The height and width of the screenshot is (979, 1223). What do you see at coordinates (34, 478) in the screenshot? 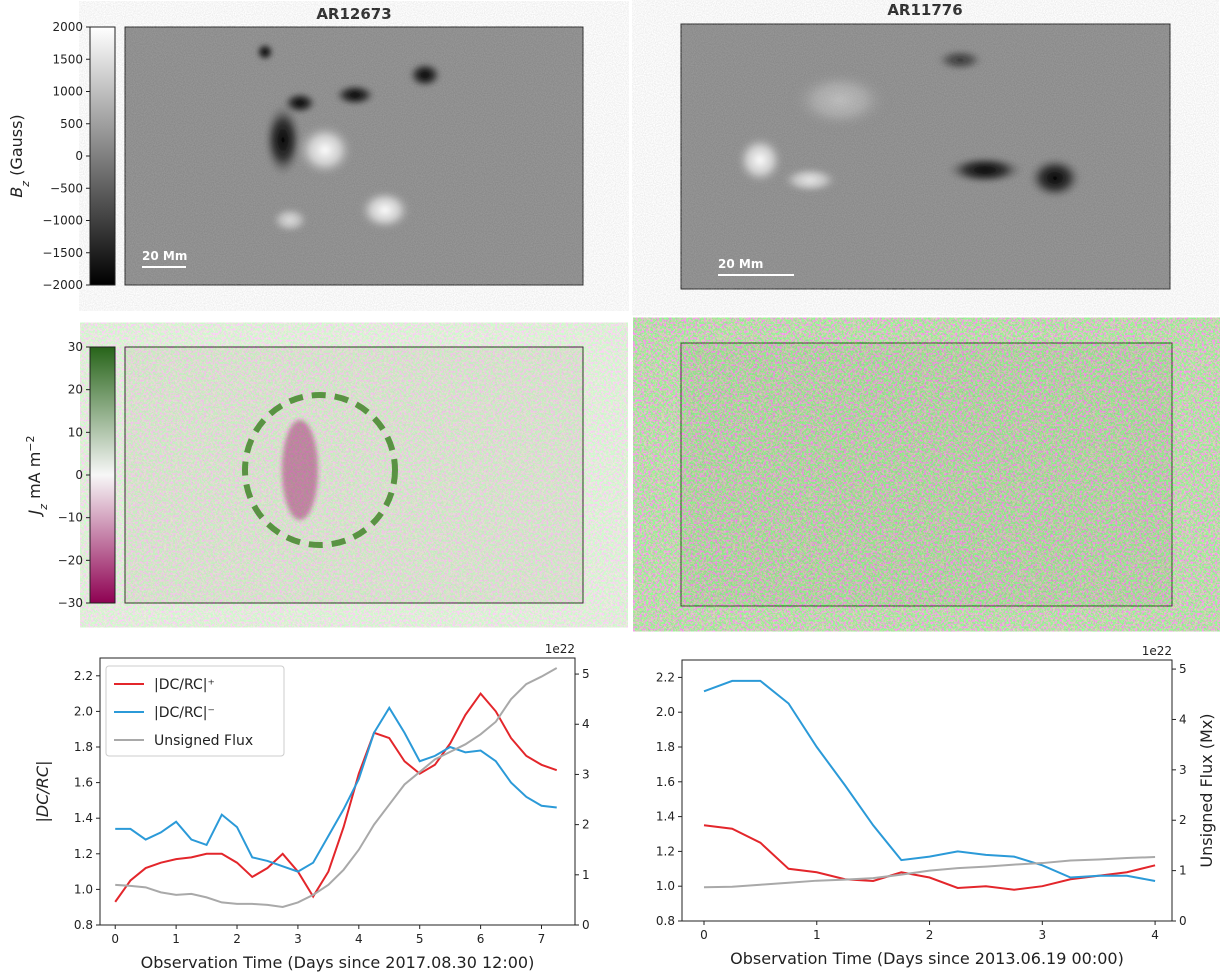
I see `label-part: mA m` at bounding box center [34, 478].